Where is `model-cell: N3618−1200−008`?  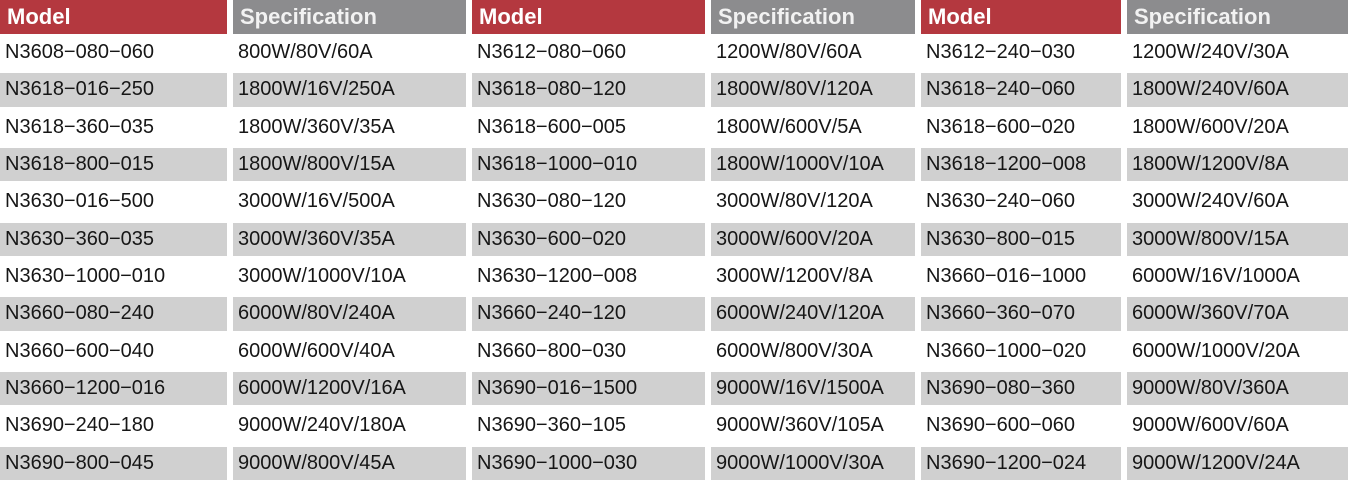
model-cell: N3618−1200−008 is located at coordinates (1021, 164).